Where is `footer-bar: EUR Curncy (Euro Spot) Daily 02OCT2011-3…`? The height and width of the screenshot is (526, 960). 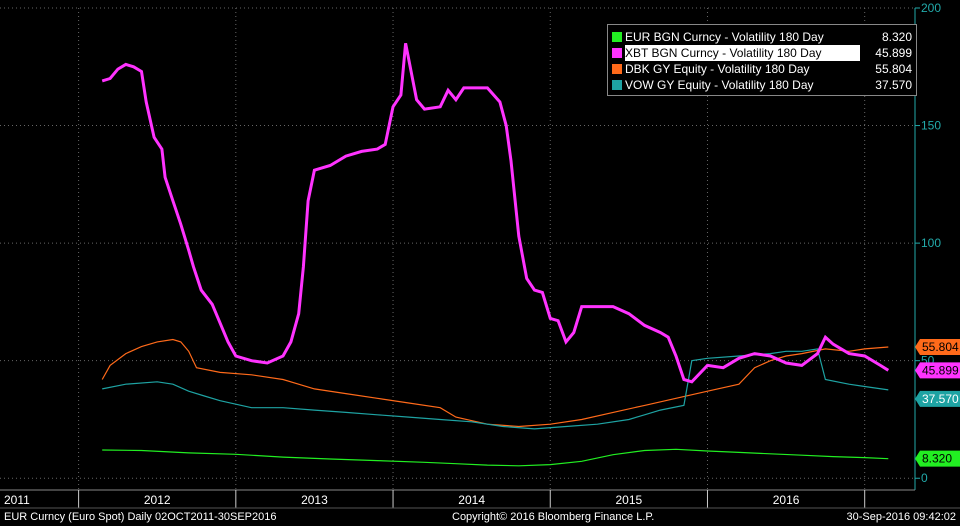 footer-bar: EUR Curncy (Euro Spot) Daily 02OCT2011-3… is located at coordinates (480, 517).